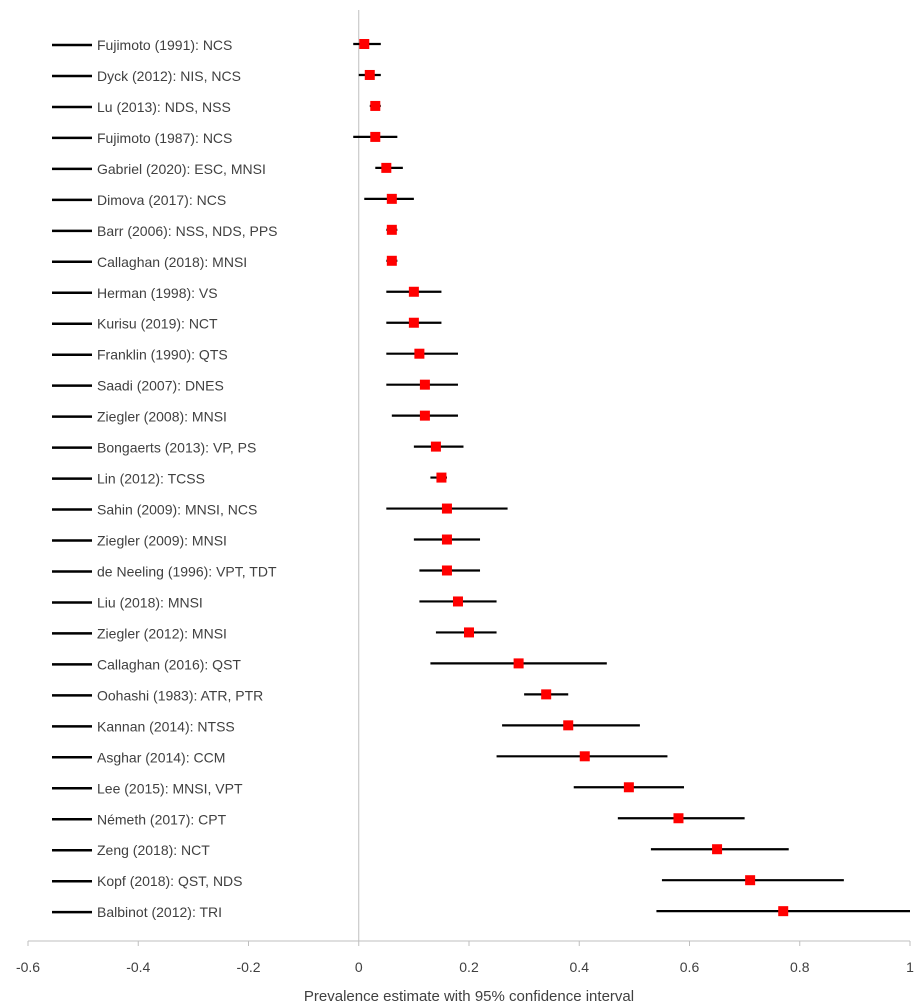  What do you see at coordinates (153, 850) in the screenshot?
I see `study-label: Zeng (2018): NCT` at bounding box center [153, 850].